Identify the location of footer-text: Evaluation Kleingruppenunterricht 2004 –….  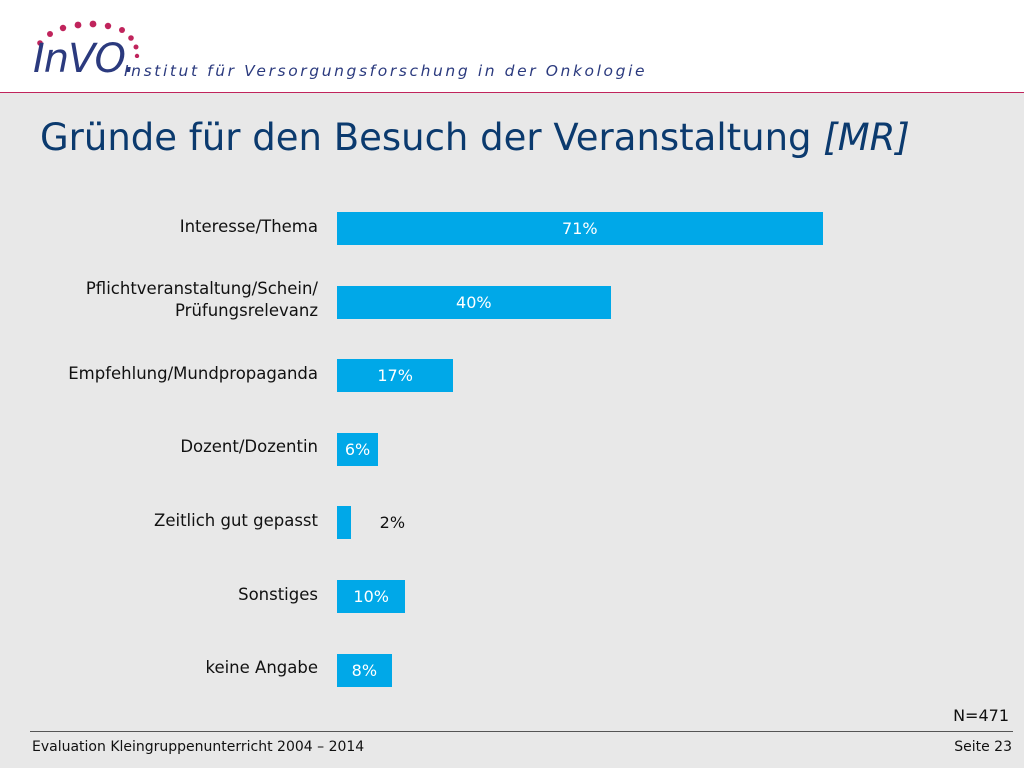
(198, 747).